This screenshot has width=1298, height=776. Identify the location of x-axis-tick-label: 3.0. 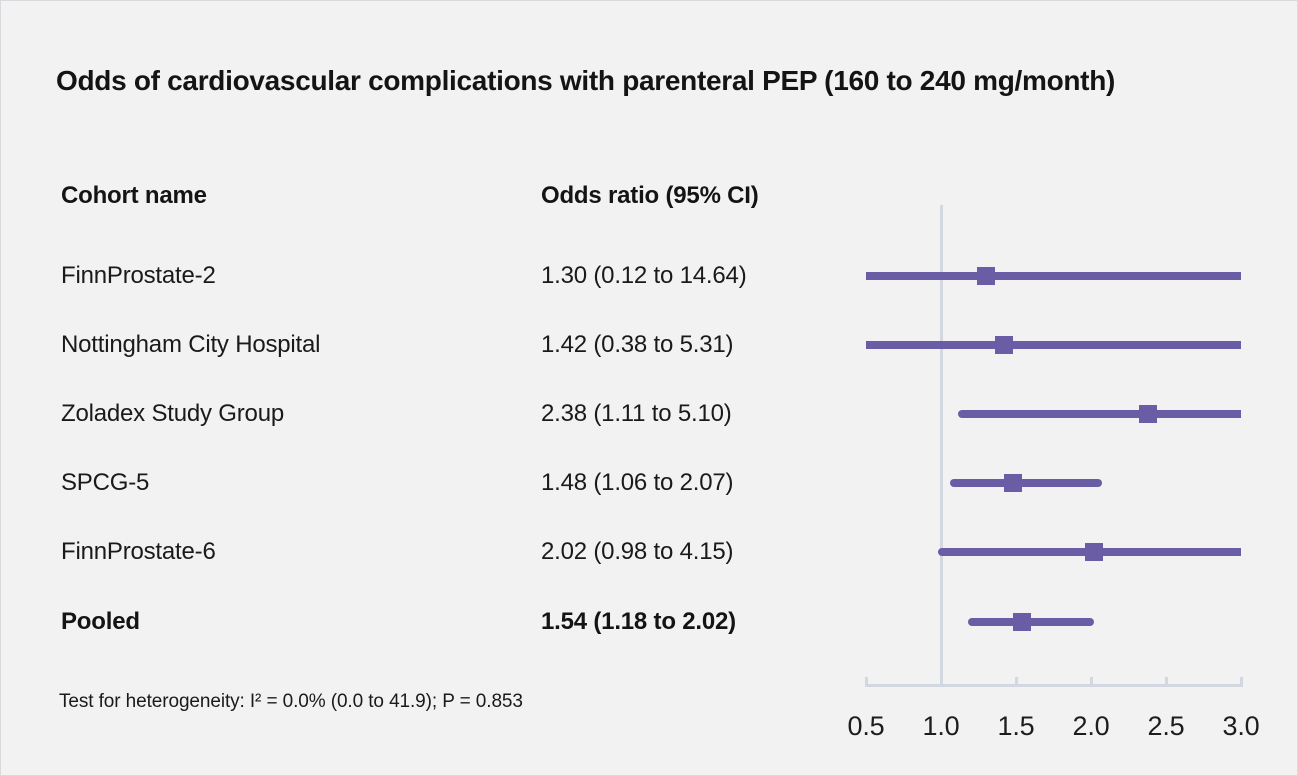
(1241, 726).